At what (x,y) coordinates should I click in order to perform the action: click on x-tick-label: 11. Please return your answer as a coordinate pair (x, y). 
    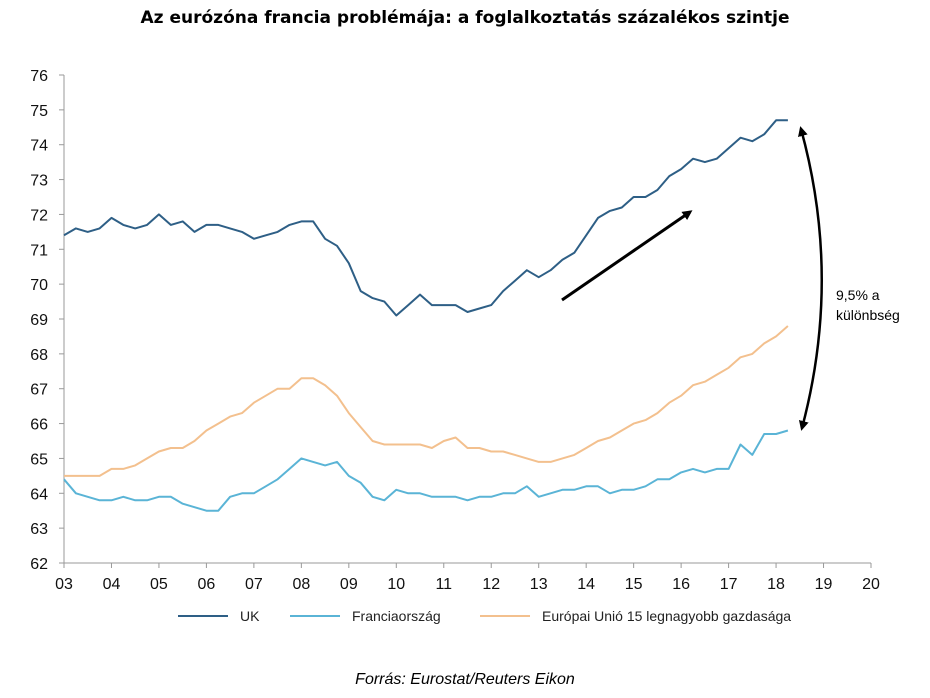
    Looking at the image, I should click on (443, 584).